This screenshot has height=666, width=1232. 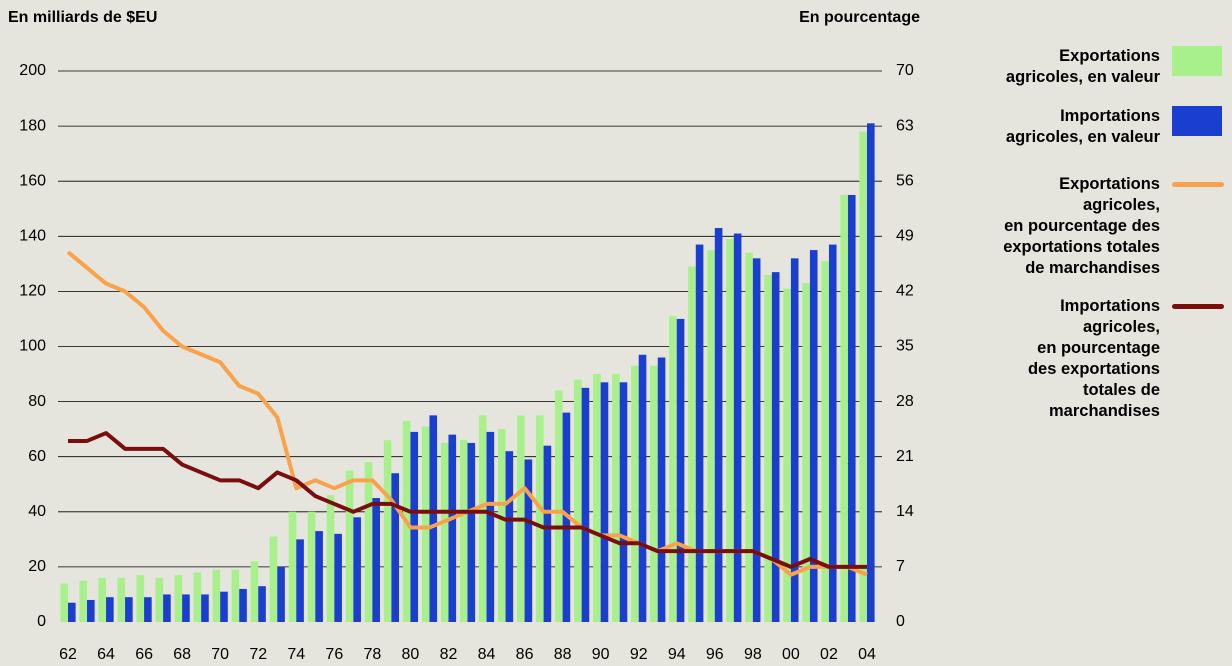 I want to click on y-tick-label: 40, so click(x=37, y=511).